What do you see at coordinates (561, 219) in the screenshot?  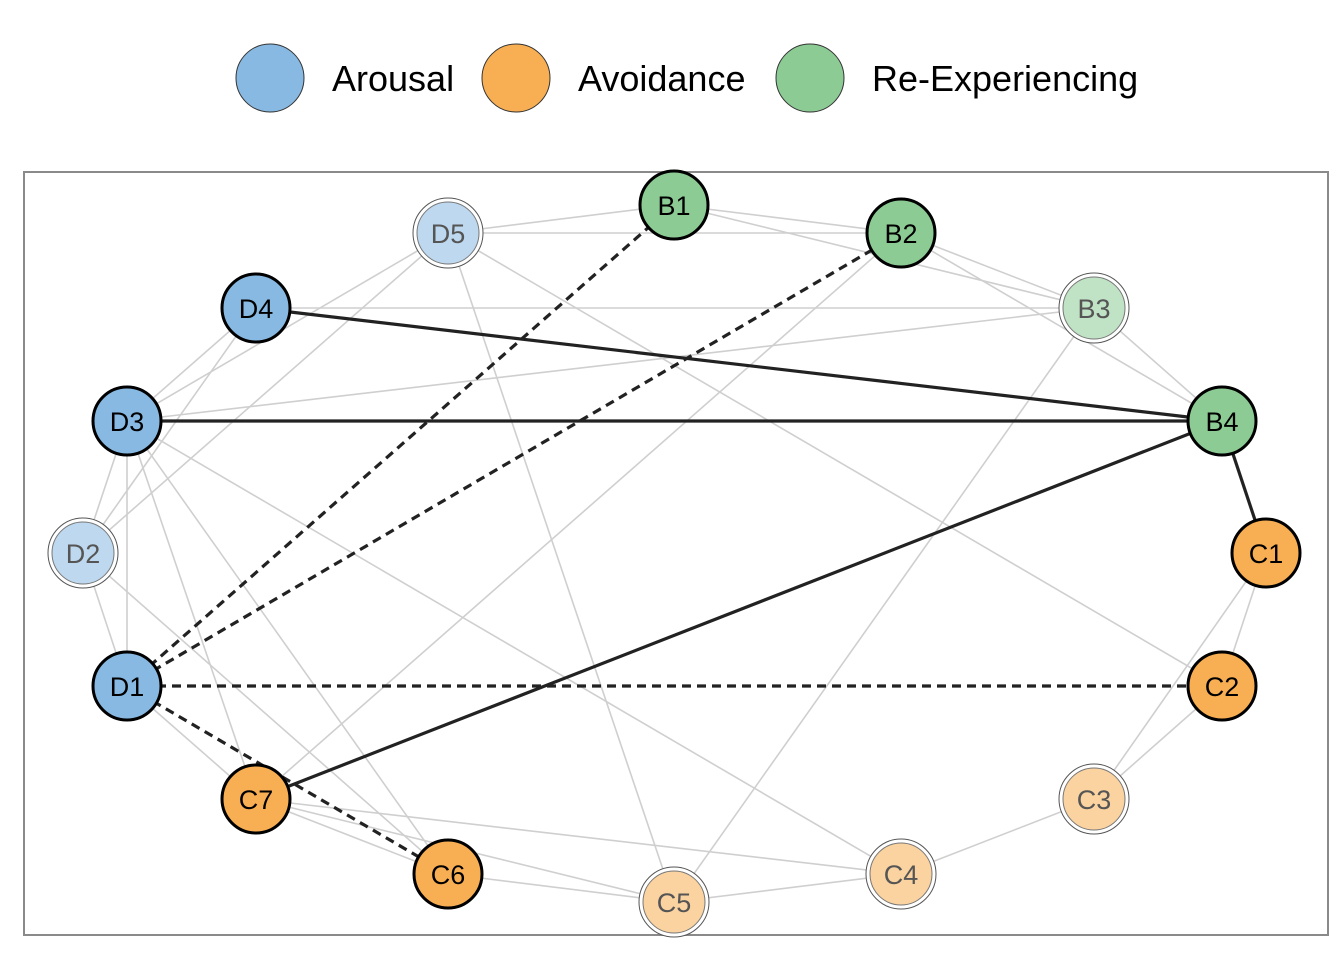 I see `edge-d5-b1` at bounding box center [561, 219].